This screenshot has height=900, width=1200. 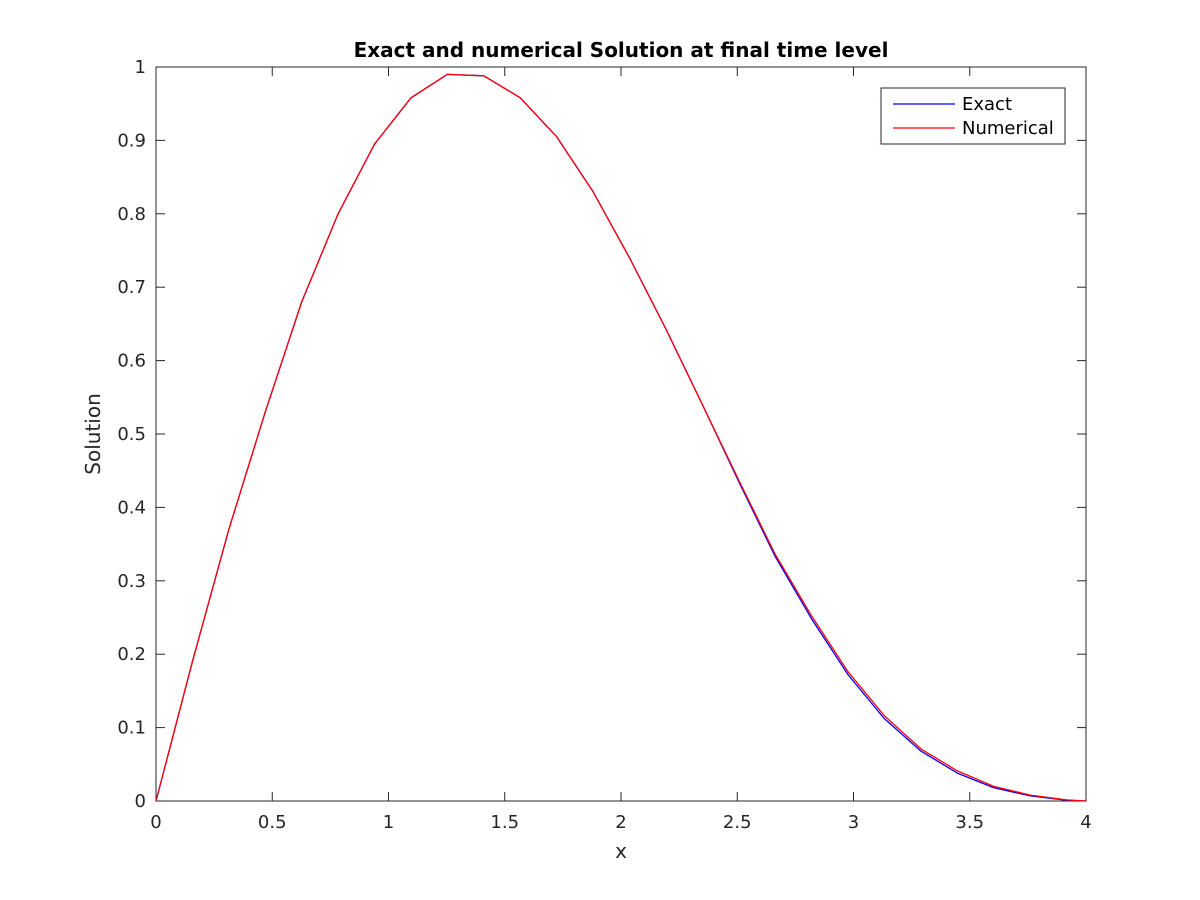 What do you see at coordinates (140, 67) in the screenshot?
I see `y-tick-label: 1` at bounding box center [140, 67].